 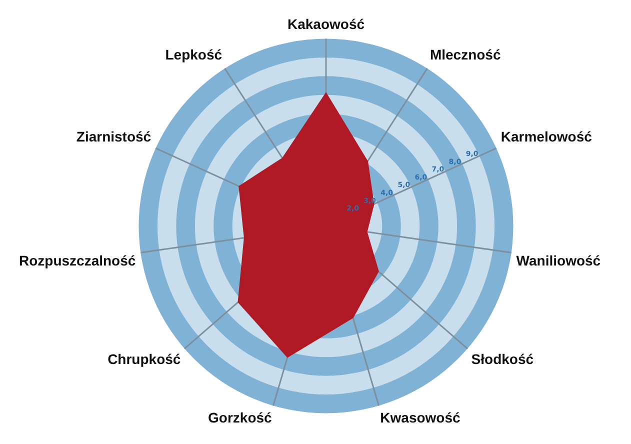 I want to click on spoke-label: Lepkość, so click(x=193, y=54).